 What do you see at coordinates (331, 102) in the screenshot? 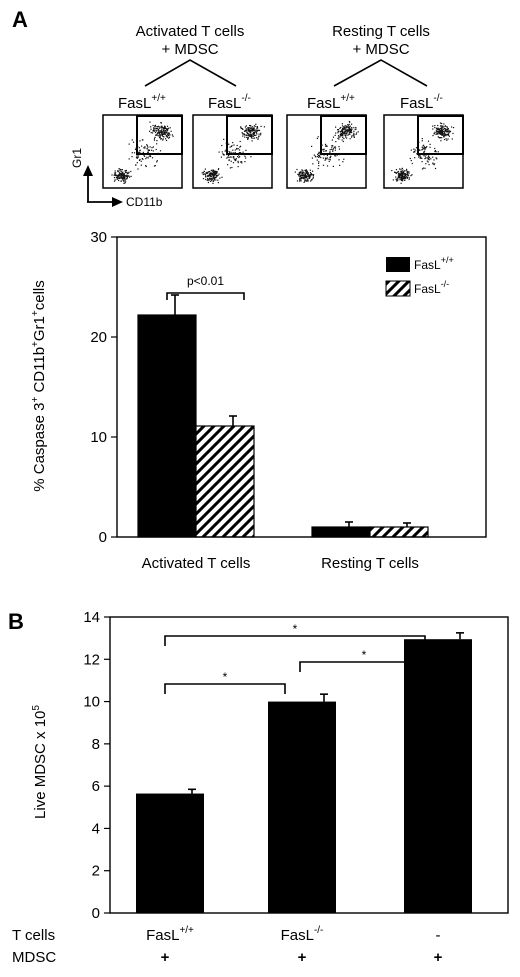
I see `flow-genotype-label: FasL+/+` at bounding box center [331, 102].